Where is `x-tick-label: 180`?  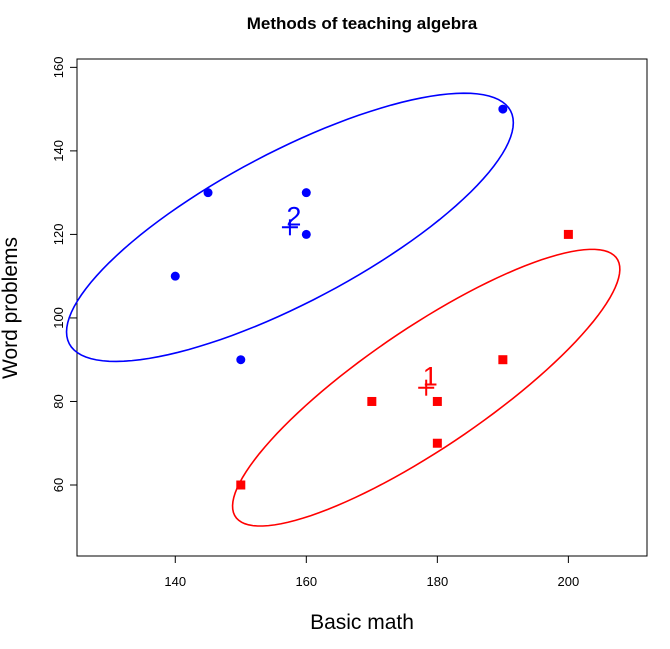
x-tick-label: 180 is located at coordinates (437, 581).